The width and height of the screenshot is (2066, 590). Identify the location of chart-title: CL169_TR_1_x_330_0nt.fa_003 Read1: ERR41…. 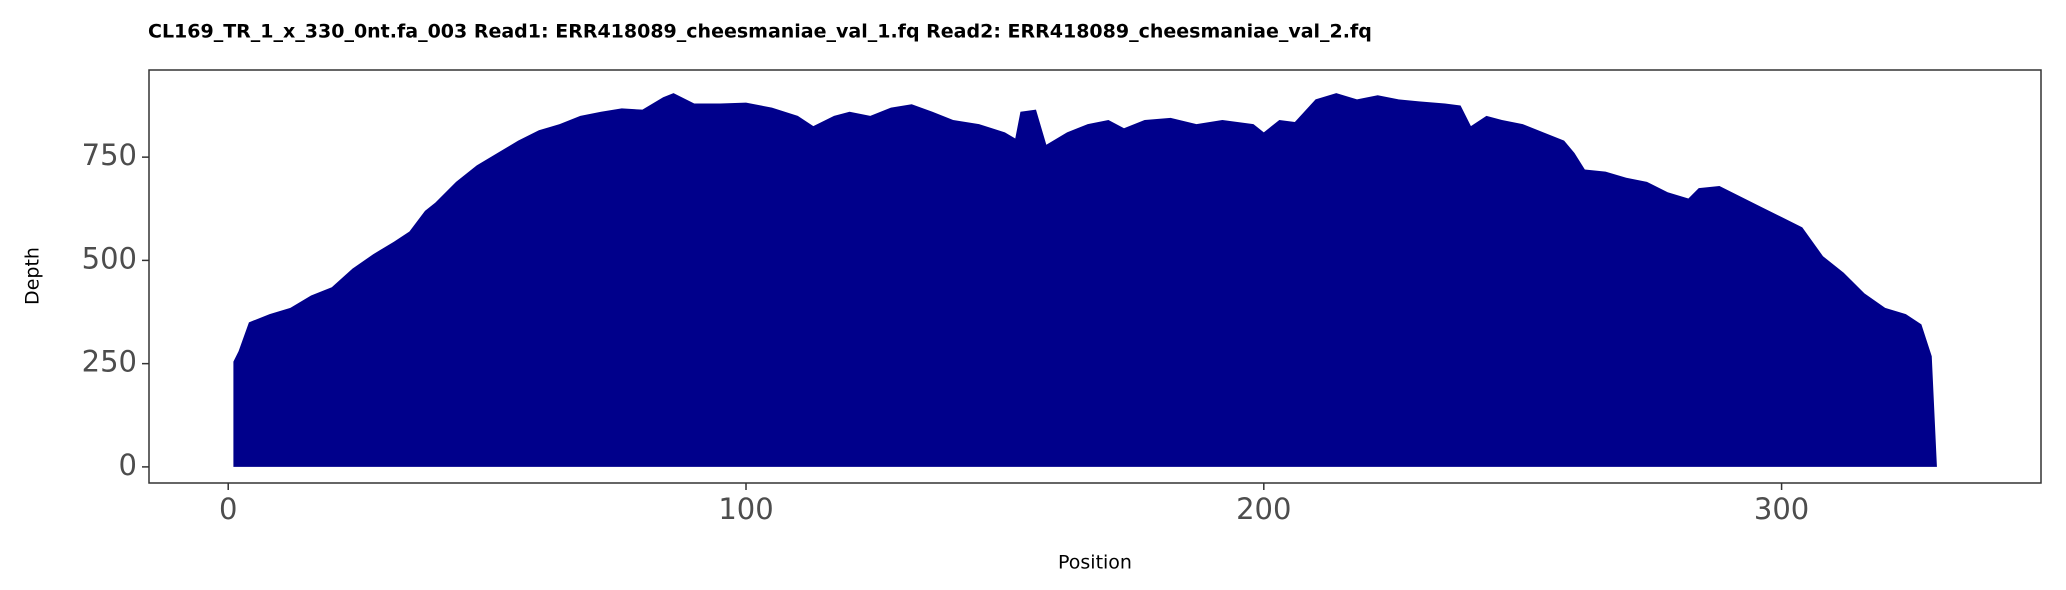
(760, 32).